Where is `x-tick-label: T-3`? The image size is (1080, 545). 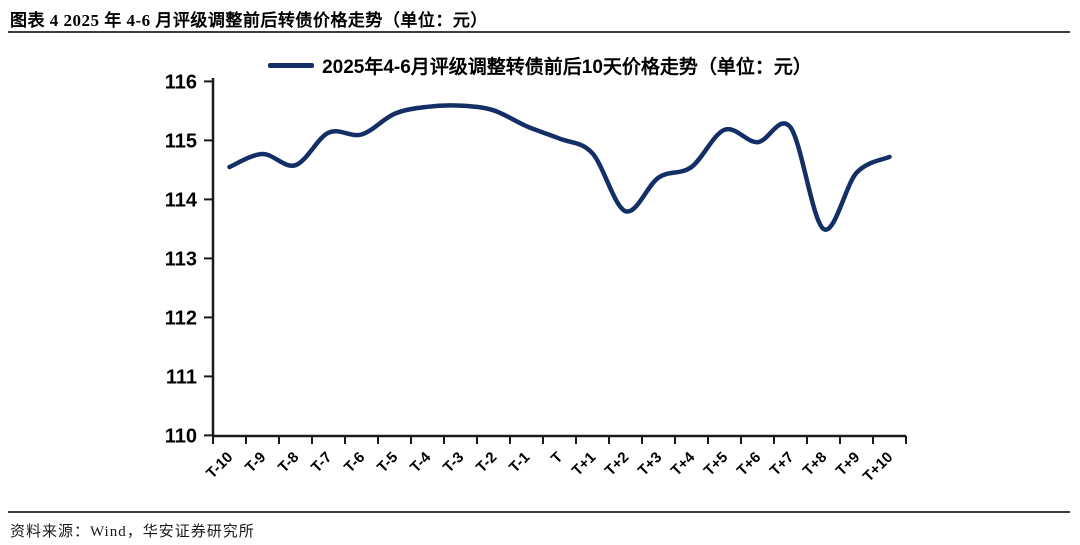
x-tick-label: T-3 is located at coordinates (453, 462).